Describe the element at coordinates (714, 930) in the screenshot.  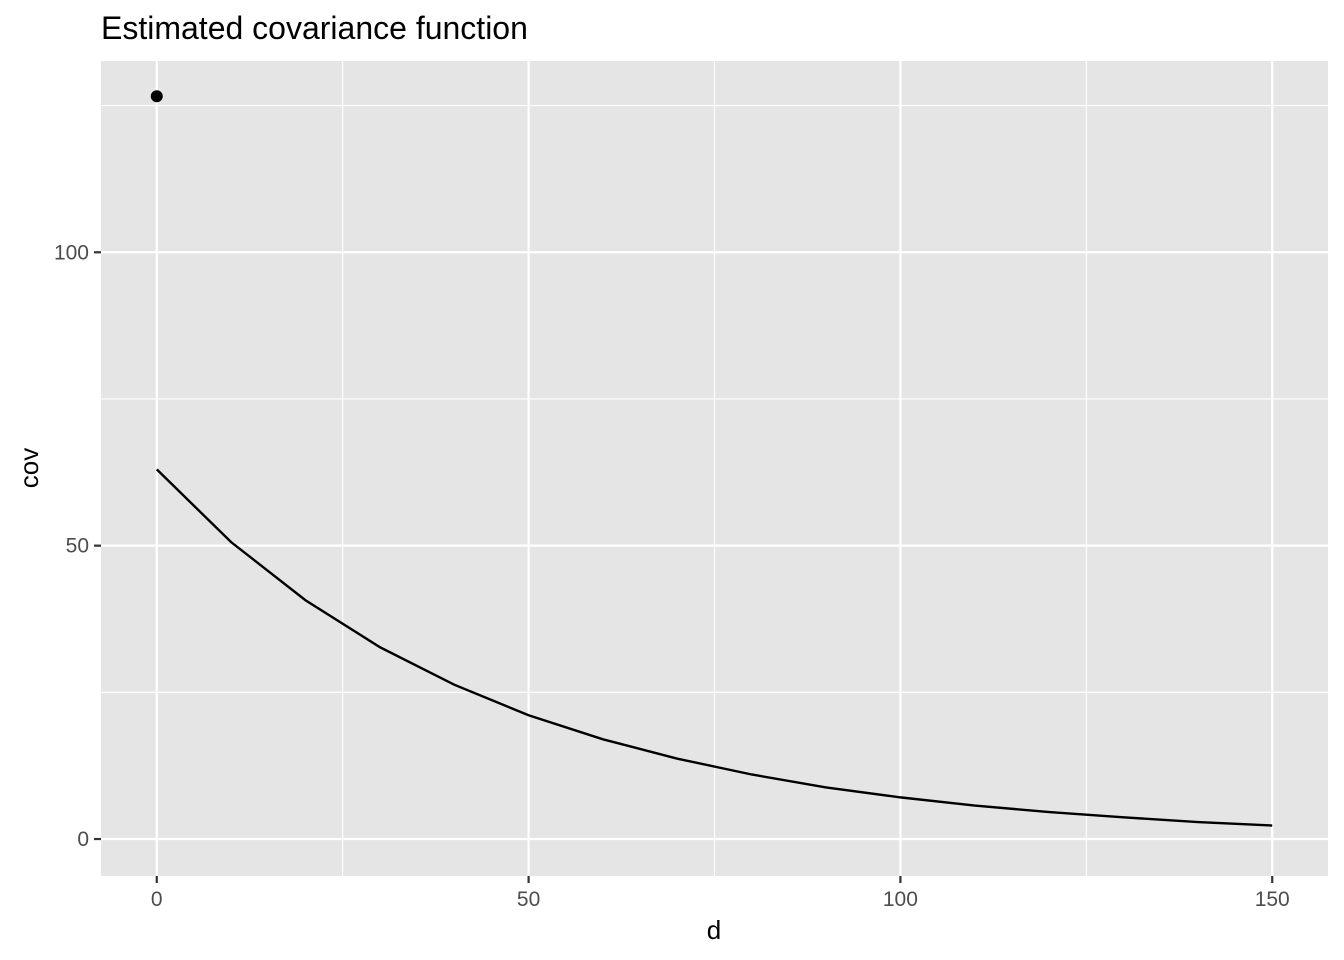
I see `x-axis-title: d` at that location.